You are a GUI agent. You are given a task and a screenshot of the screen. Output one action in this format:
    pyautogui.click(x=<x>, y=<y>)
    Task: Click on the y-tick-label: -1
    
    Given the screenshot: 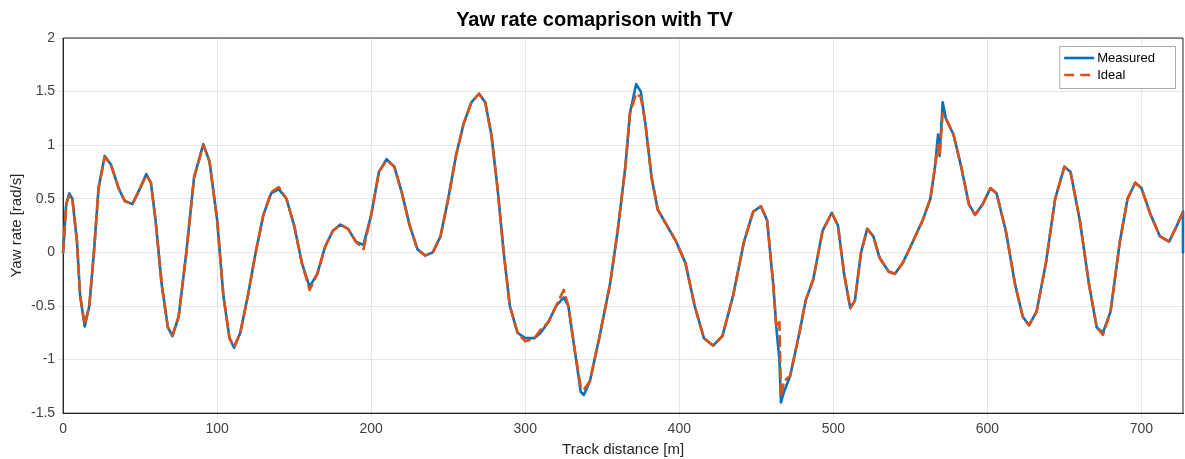 What is the action you would take?
    pyautogui.click(x=49, y=358)
    